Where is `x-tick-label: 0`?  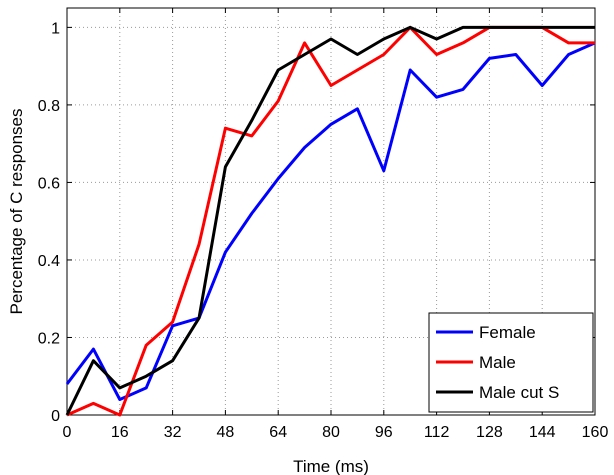 x-tick-label: 0 is located at coordinates (67, 432).